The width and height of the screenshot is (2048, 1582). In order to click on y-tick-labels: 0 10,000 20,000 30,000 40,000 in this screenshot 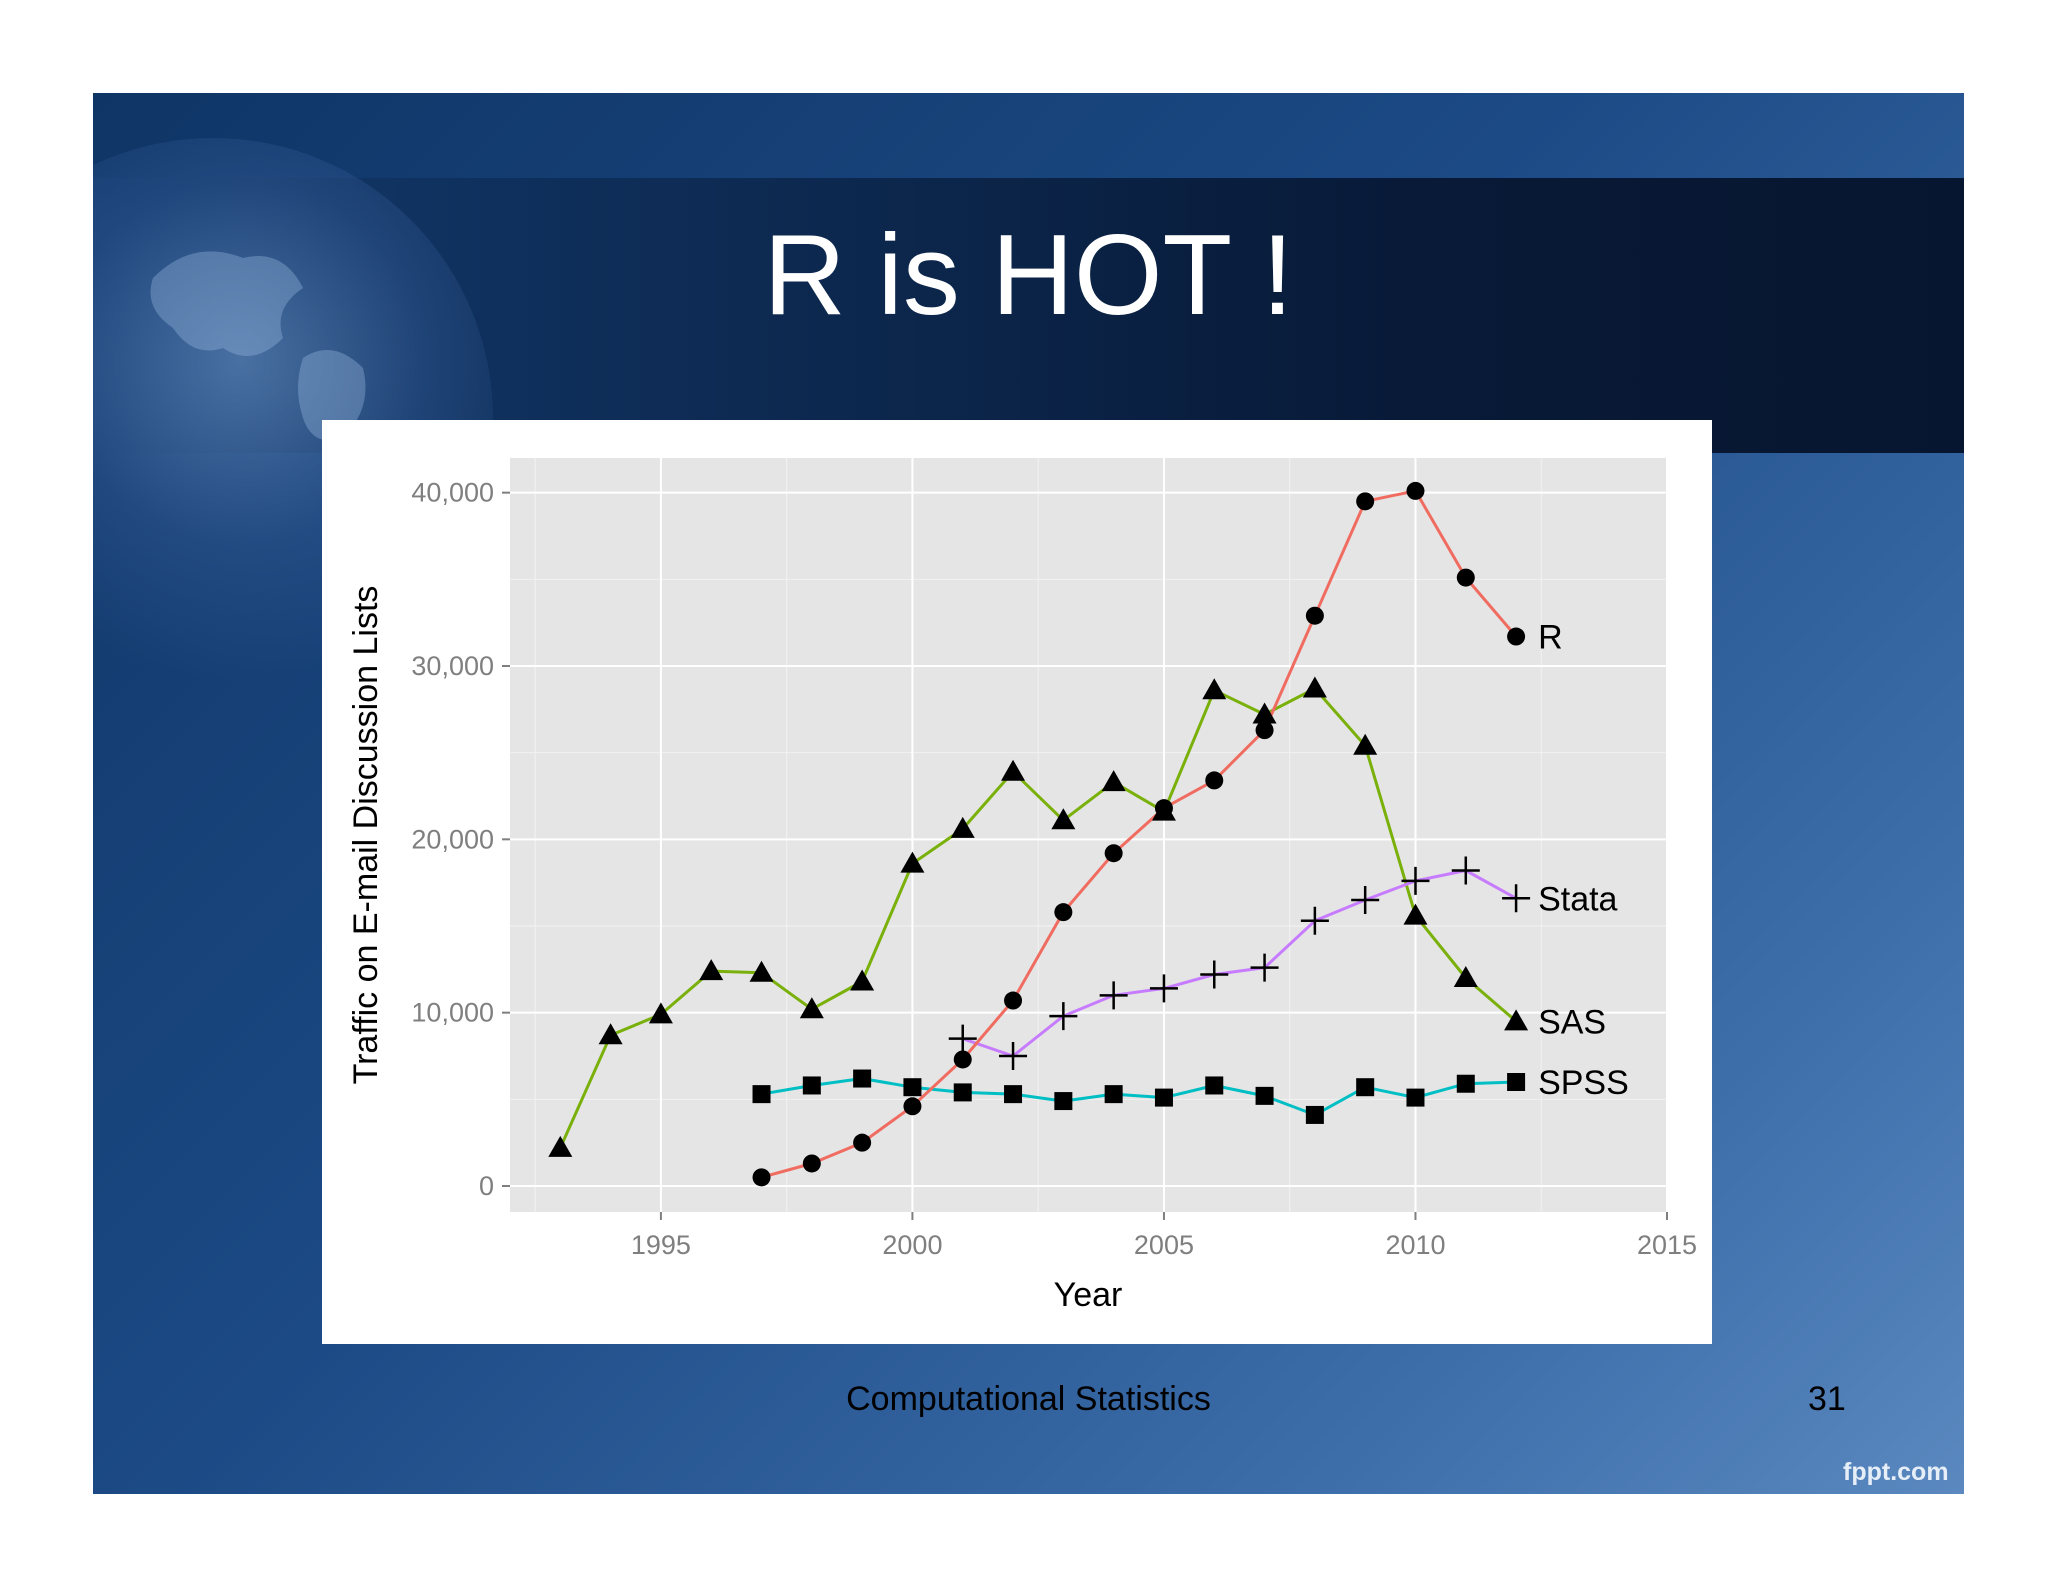, I will do `click(452, 839)`.